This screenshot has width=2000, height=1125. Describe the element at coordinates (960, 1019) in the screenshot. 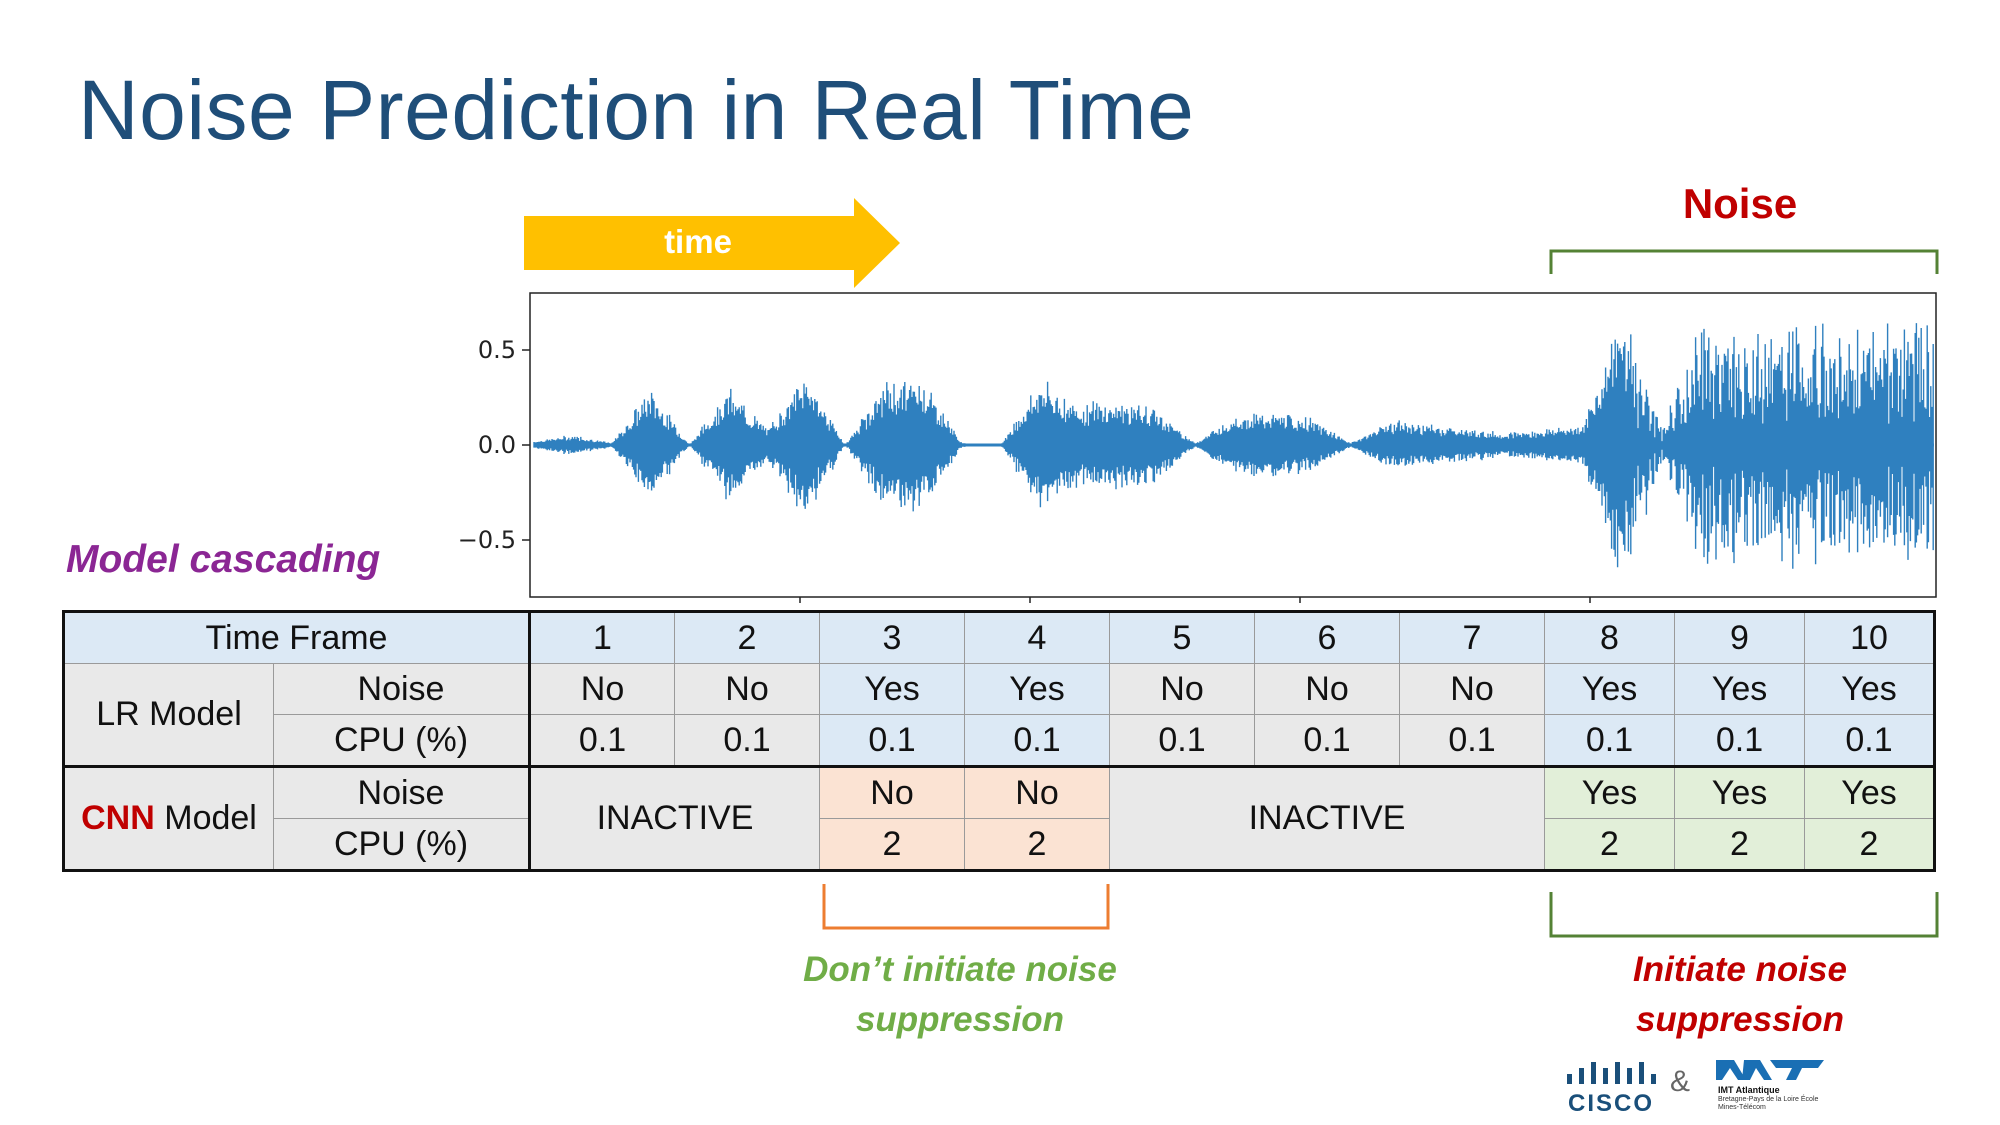

I see `dont-initiate-line2: suppression` at that location.